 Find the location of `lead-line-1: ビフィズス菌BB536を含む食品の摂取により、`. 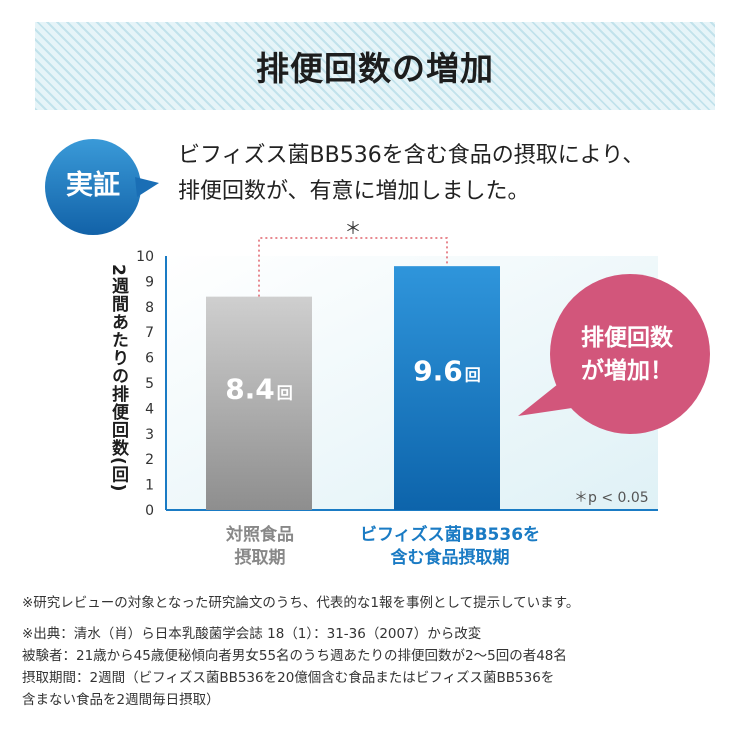

lead-line-1: ビフィズス菌BB536を含む食品の摂取により、 is located at coordinates (411, 155).